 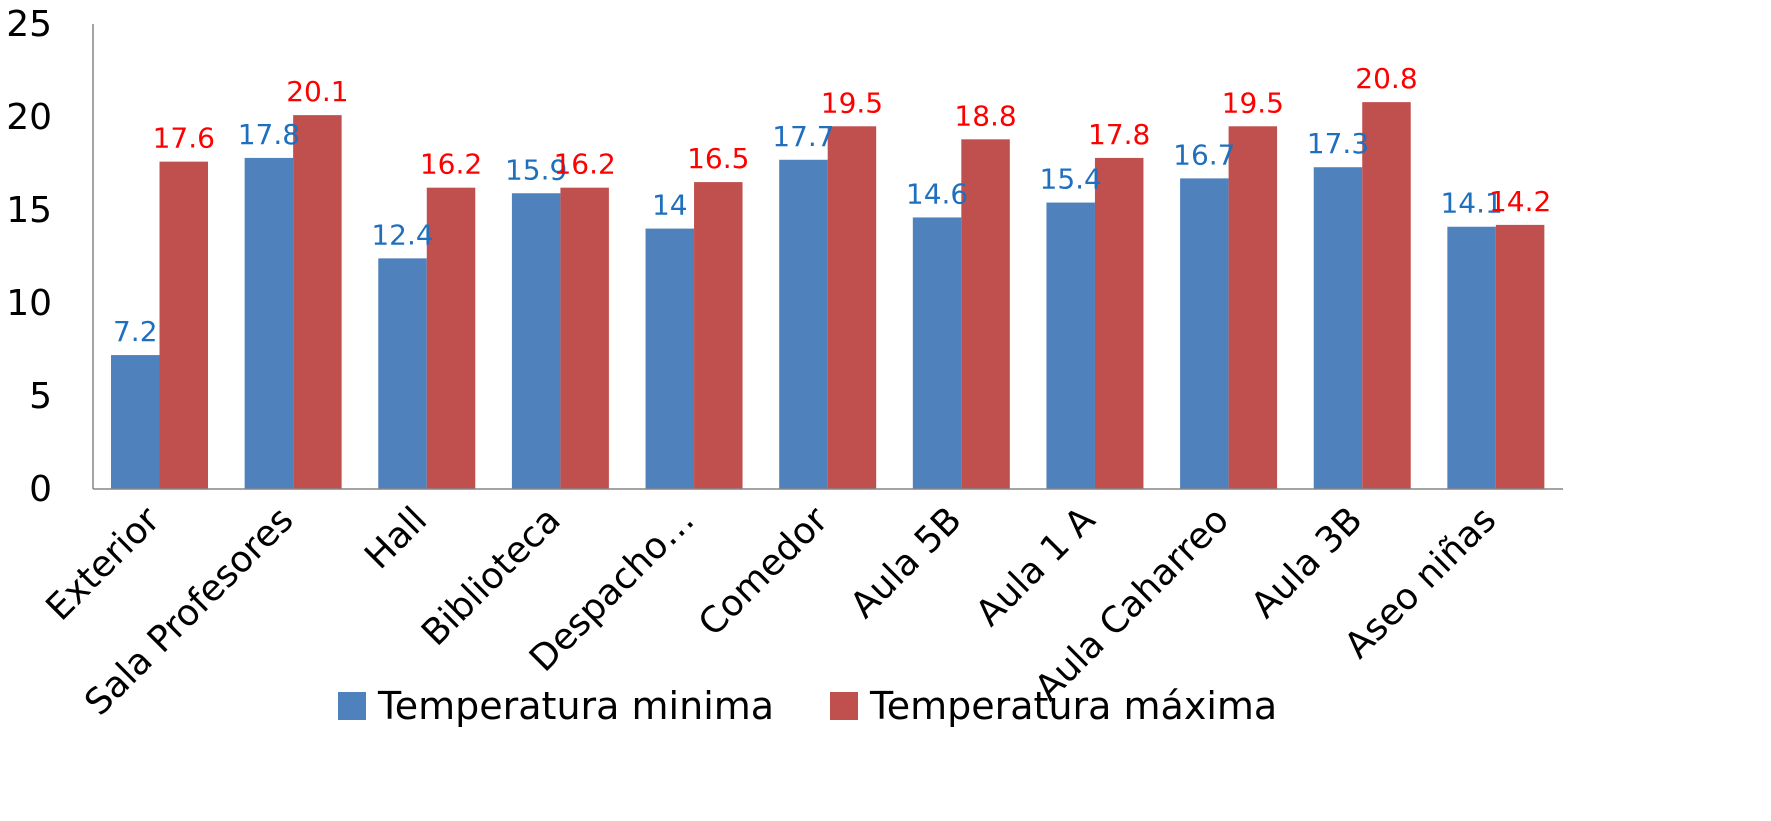 What do you see at coordinates (763, 571) in the screenshot?
I see `category-label: Comedor` at bounding box center [763, 571].